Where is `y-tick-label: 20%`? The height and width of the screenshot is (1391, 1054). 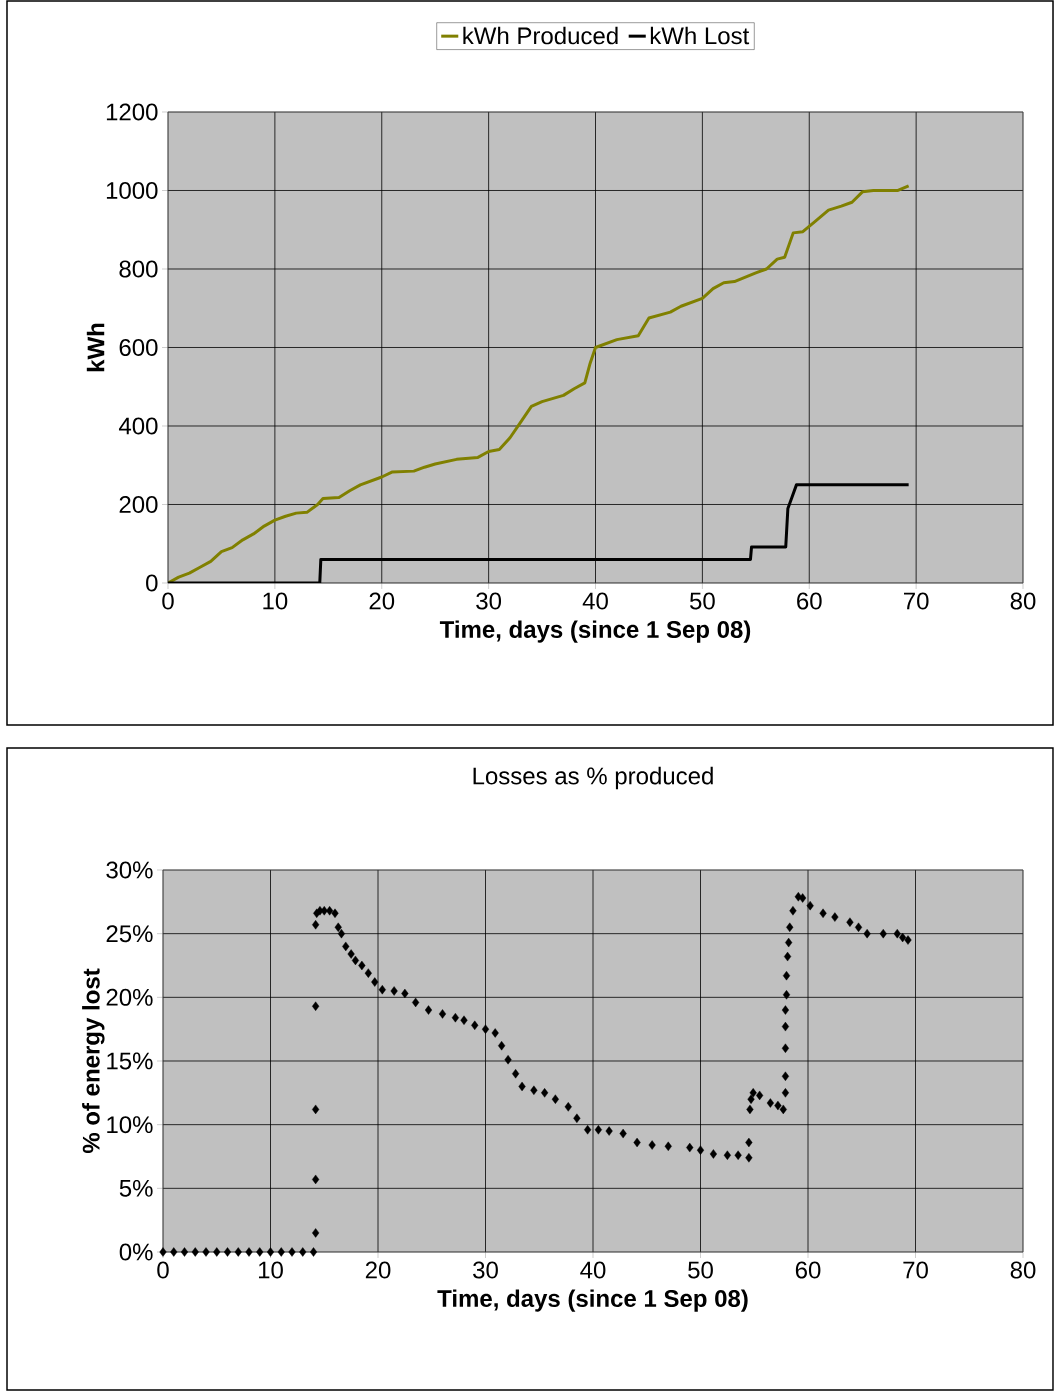 y-tick-label: 20% is located at coordinates (129, 997).